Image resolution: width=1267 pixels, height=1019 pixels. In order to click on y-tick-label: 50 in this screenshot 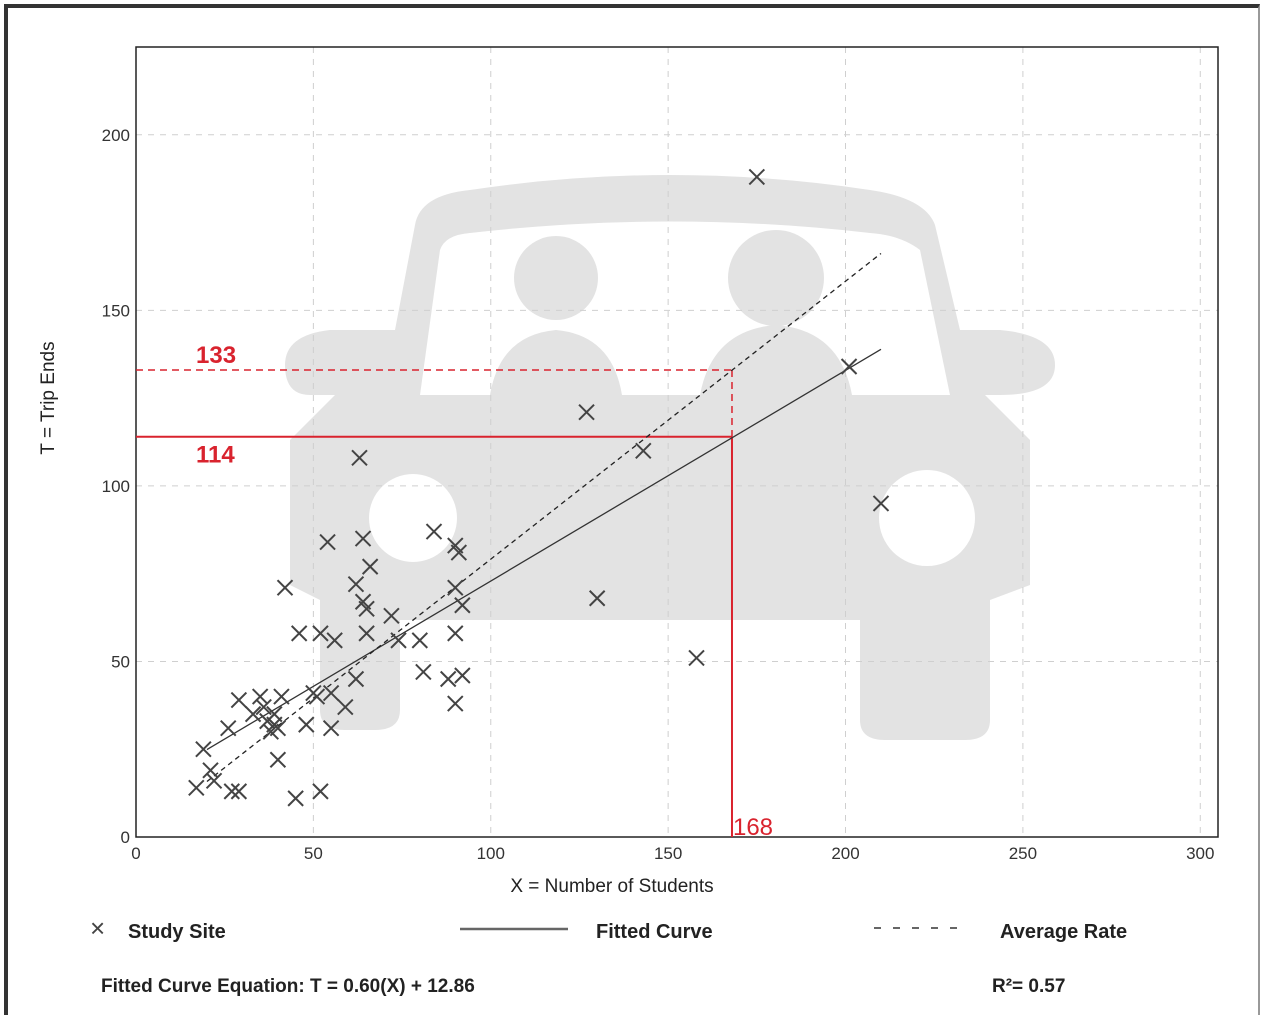, I will do `click(120, 661)`.